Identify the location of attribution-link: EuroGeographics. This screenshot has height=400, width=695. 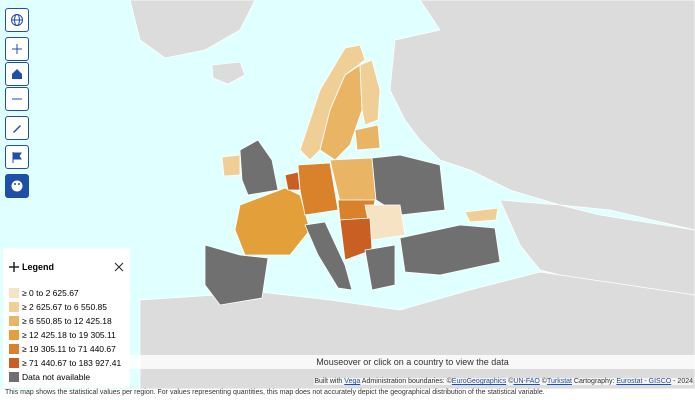
(479, 381).